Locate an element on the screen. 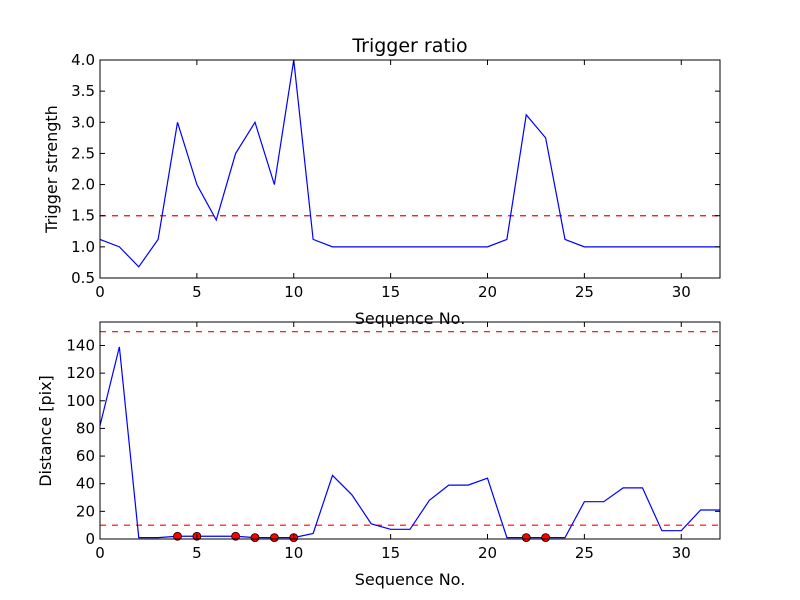 This screenshot has height=600, width=800. y-tick-label: 2.5 is located at coordinates (83, 153).